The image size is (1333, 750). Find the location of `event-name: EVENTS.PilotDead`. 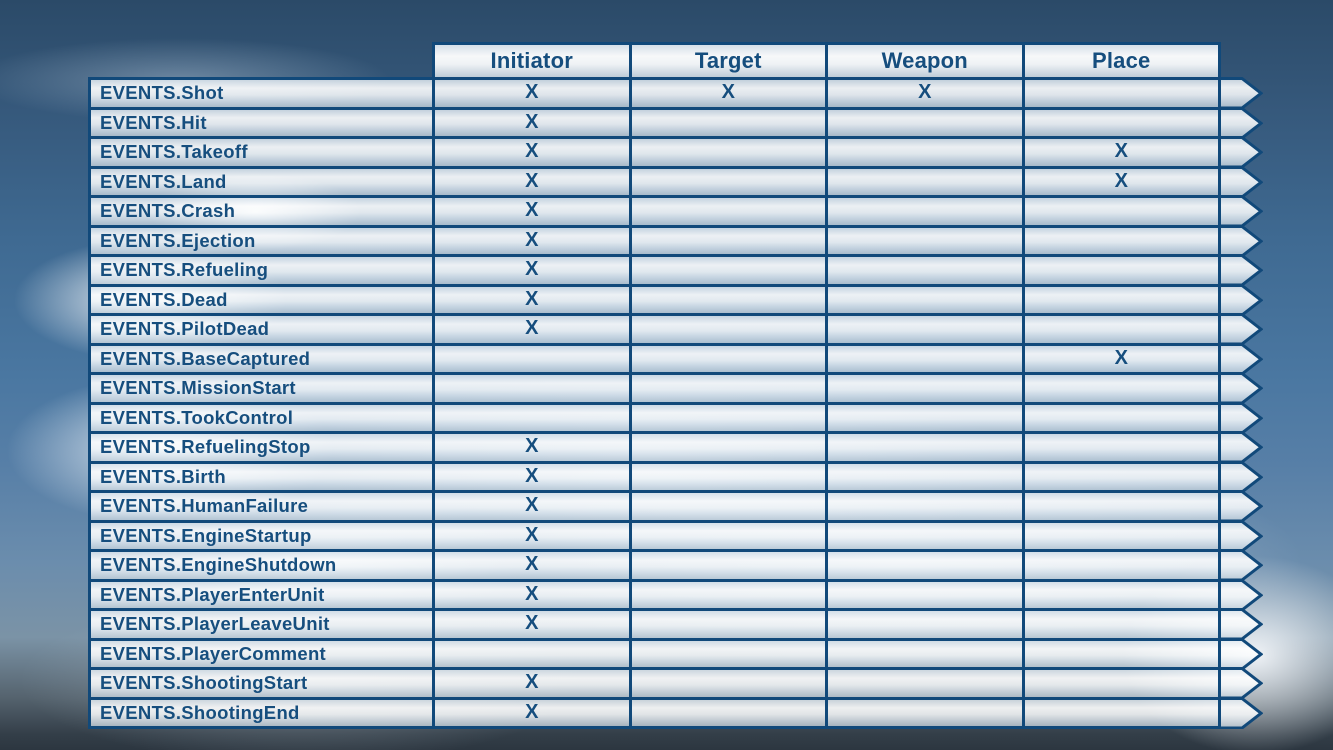

event-name: EVENTS.PilotDead is located at coordinates (261, 329).